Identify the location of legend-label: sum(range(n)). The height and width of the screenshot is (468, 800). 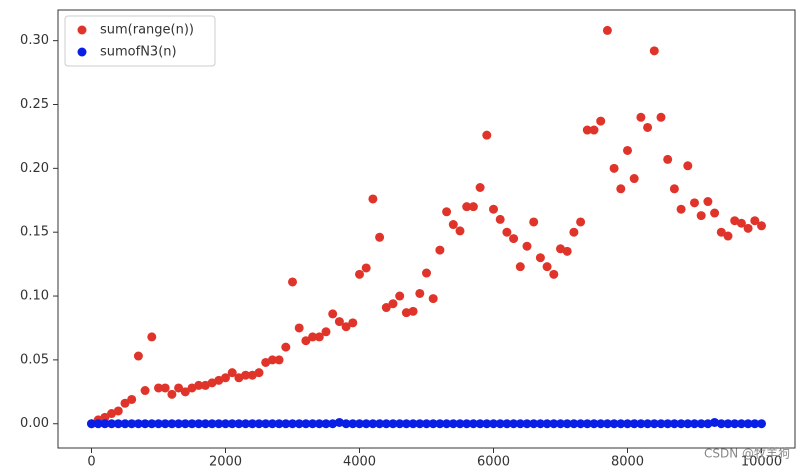
(147, 30).